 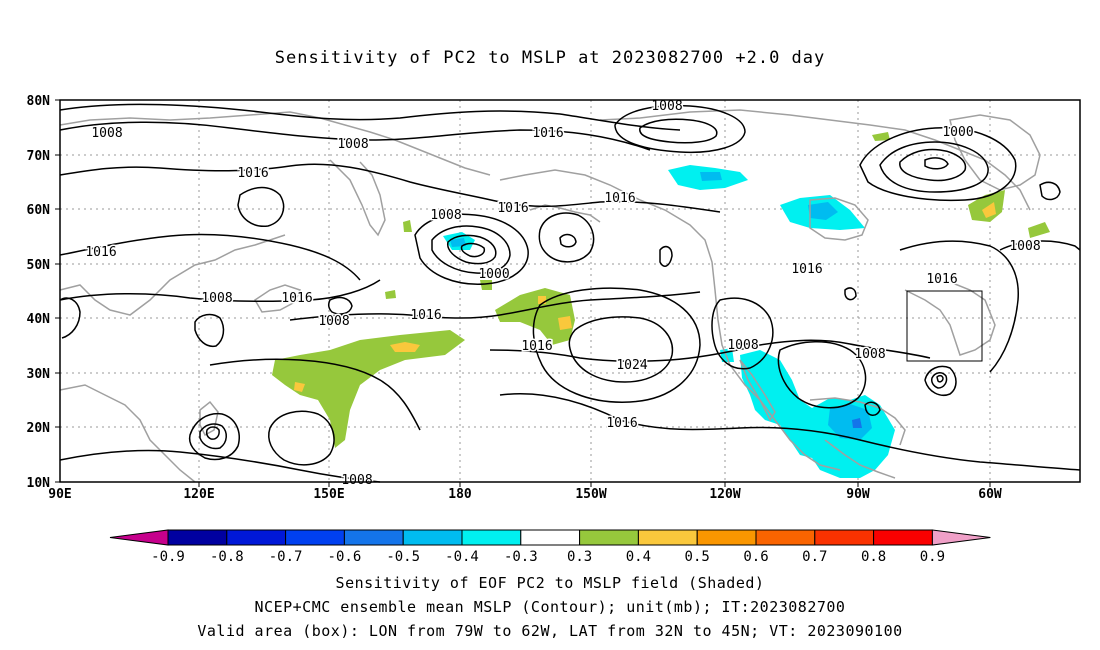 I want to click on coastline-philippines, so click(x=209, y=418).